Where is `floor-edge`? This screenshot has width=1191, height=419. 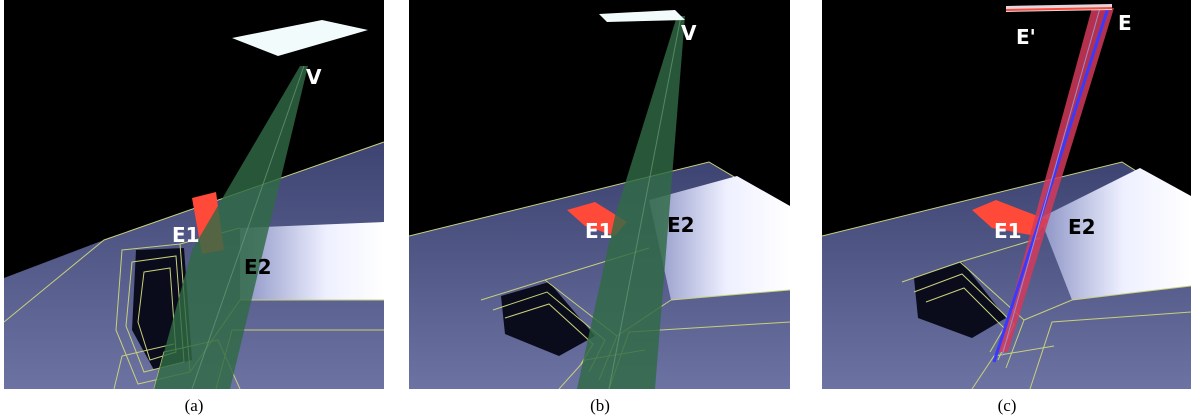
floor-edge is located at coordinates (194, 232).